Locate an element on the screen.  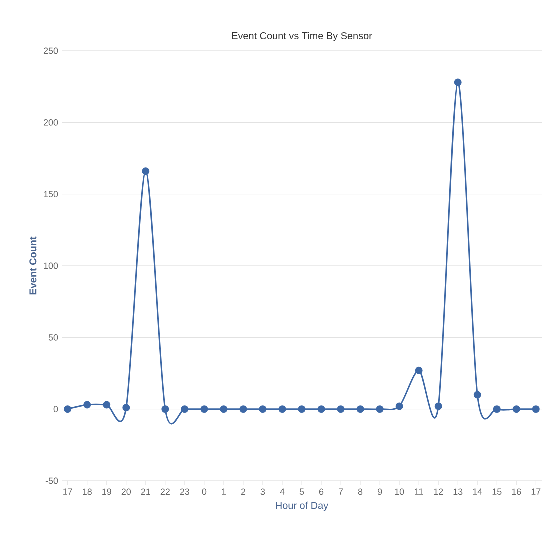
x-tick-label: 21 is located at coordinates (145, 492).